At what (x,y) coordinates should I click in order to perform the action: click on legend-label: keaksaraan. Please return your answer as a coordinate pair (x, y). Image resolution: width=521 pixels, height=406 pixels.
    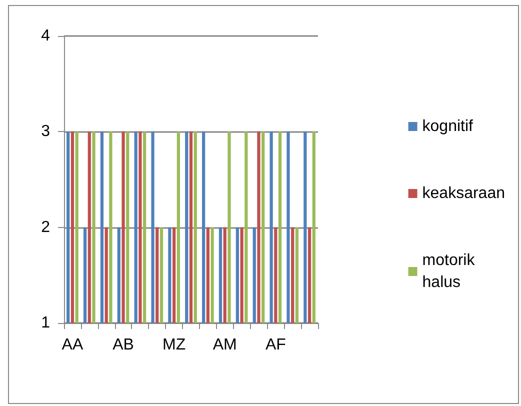
    Looking at the image, I should click on (463, 193).